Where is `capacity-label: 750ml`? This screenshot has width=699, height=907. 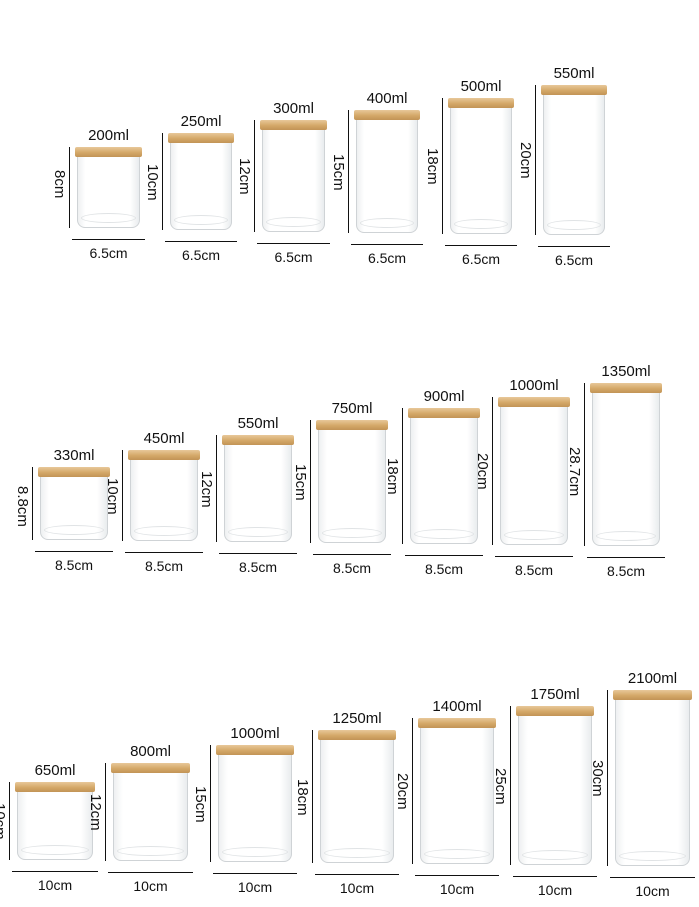 capacity-label: 750ml is located at coordinates (352, 408).